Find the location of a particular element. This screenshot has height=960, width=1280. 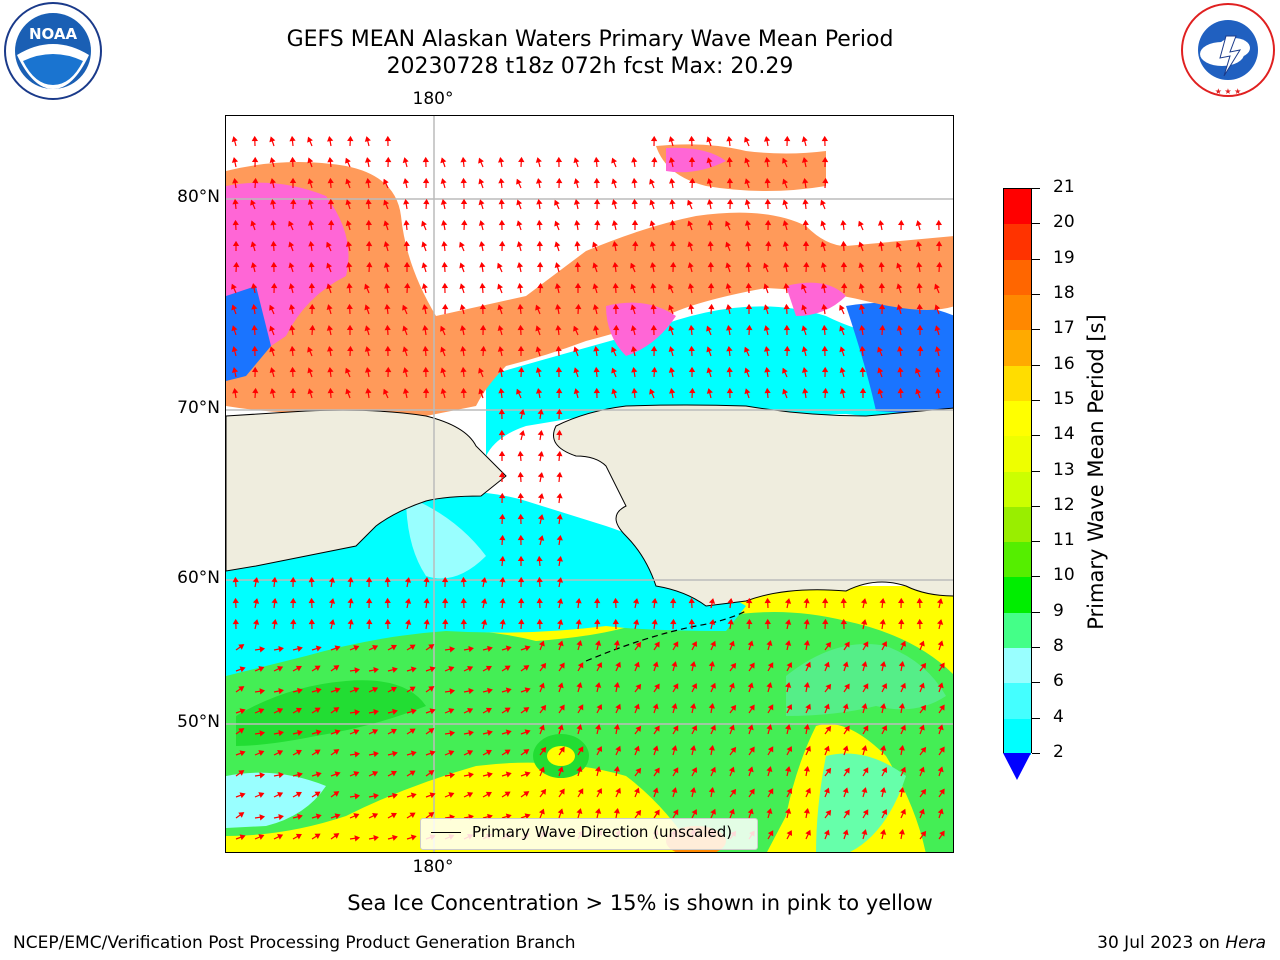

land-siberia is located at coordinates (366, 490).